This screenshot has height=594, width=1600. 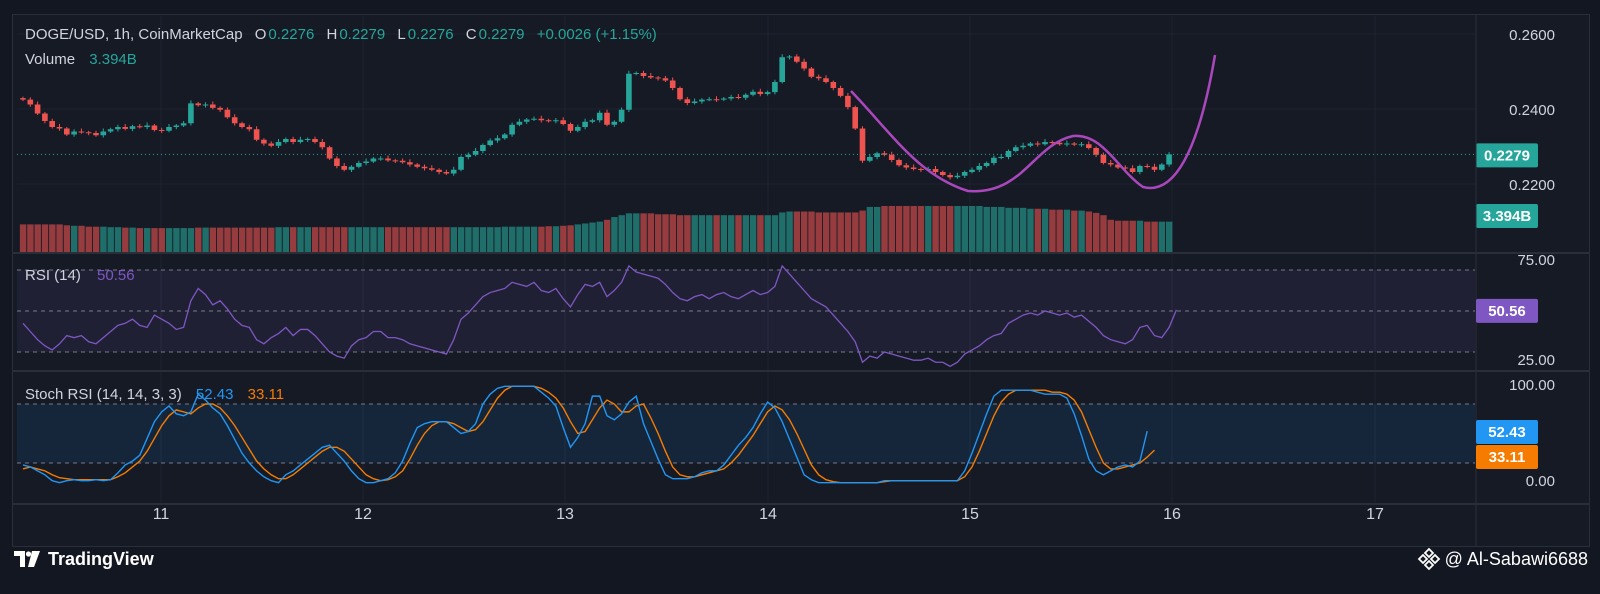 I want to click on stoch-band-fill, so click(x=746, y=433).